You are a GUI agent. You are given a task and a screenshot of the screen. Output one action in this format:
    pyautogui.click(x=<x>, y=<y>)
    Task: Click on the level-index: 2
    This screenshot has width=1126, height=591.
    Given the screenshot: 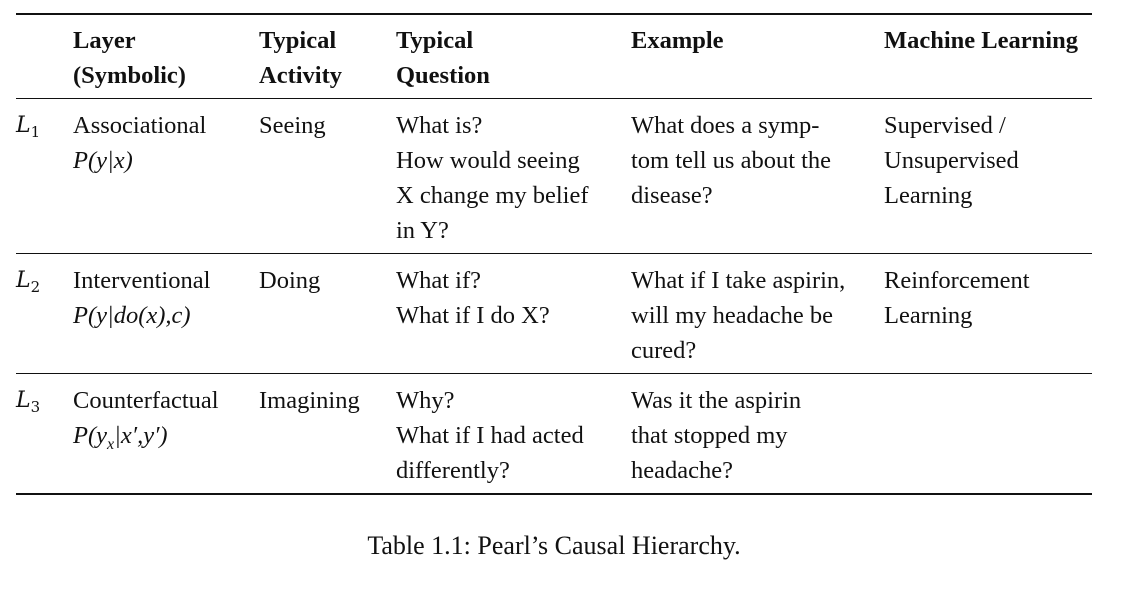 What is the action you would take?
    pyautogui.click(x=35, y=287)
    